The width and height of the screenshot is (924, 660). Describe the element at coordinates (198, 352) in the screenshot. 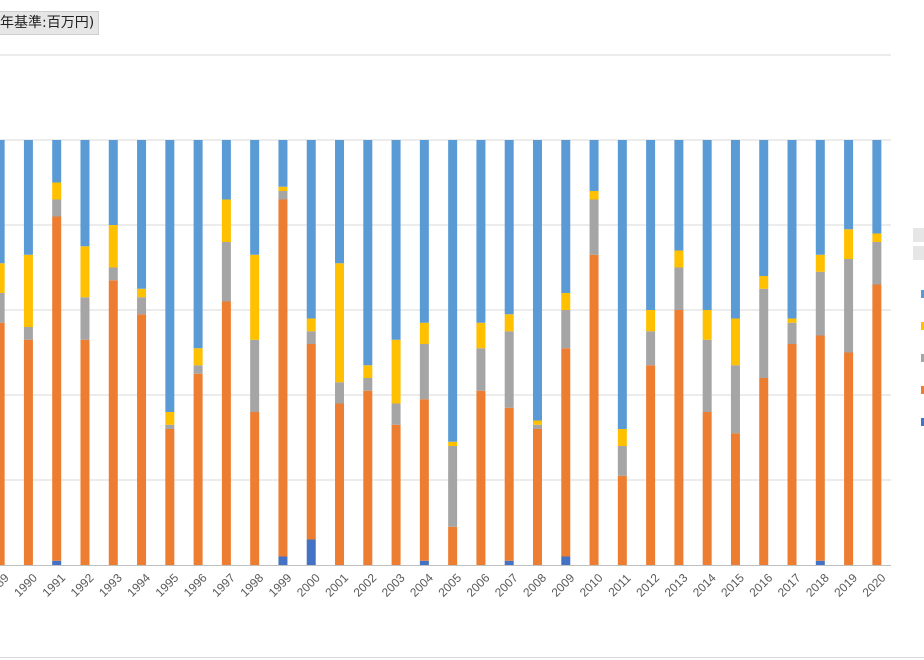

I see `bar-stack-1996` at that location.